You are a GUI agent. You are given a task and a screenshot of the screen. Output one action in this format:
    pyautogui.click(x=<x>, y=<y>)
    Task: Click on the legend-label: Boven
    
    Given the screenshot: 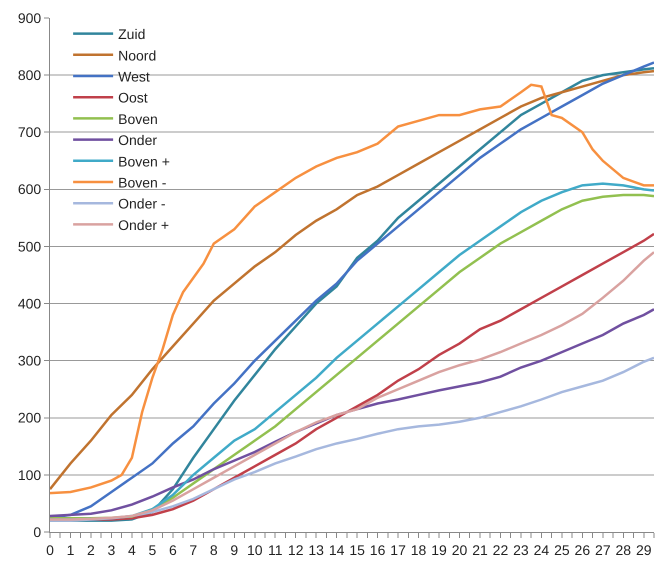 What is the action you would take?
    pyautogui.click(x=138, y=118)
    